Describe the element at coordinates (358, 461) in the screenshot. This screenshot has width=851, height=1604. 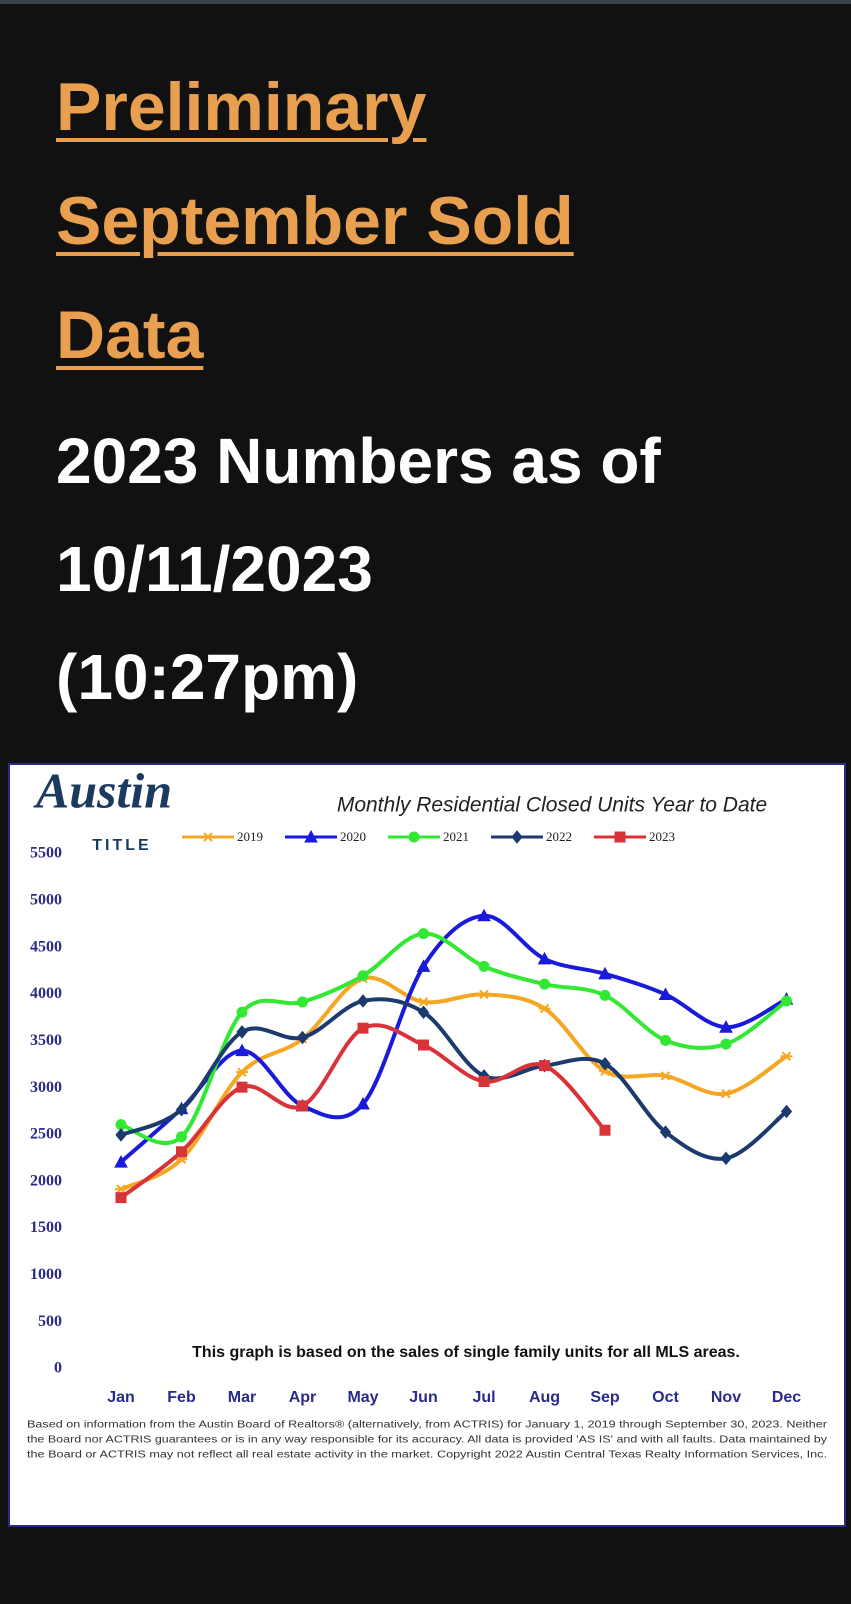
I see `subtitle-line: 2023 Numbers as of` at that location.